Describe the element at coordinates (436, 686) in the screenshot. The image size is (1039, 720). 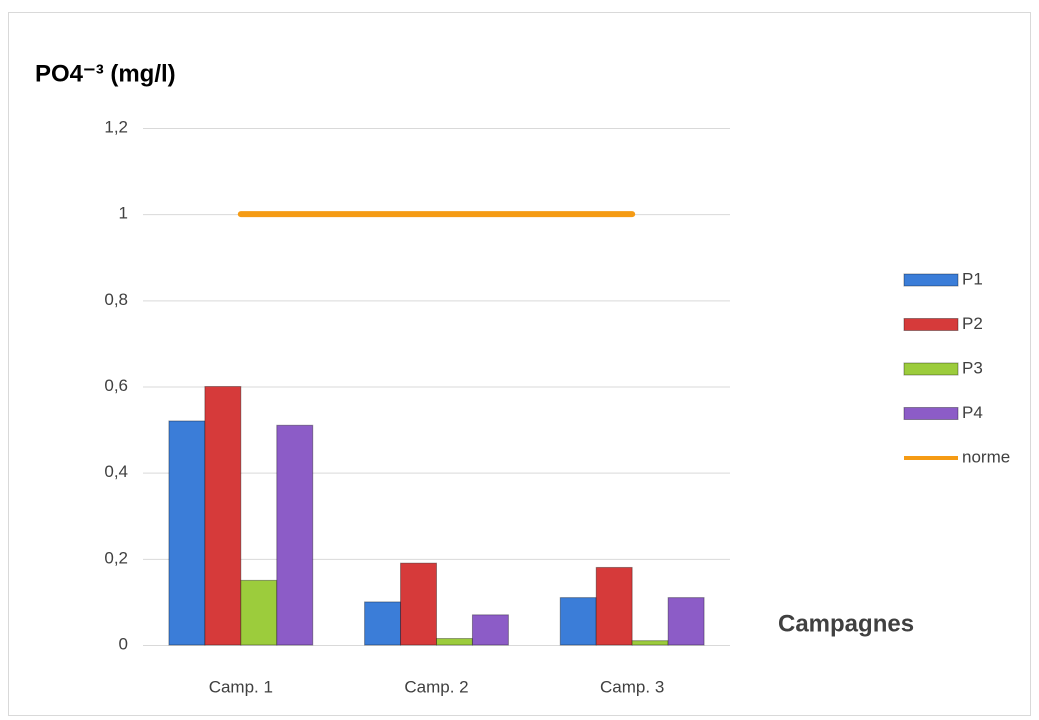
I see `x-tick-label: Camp. 2` at that location.